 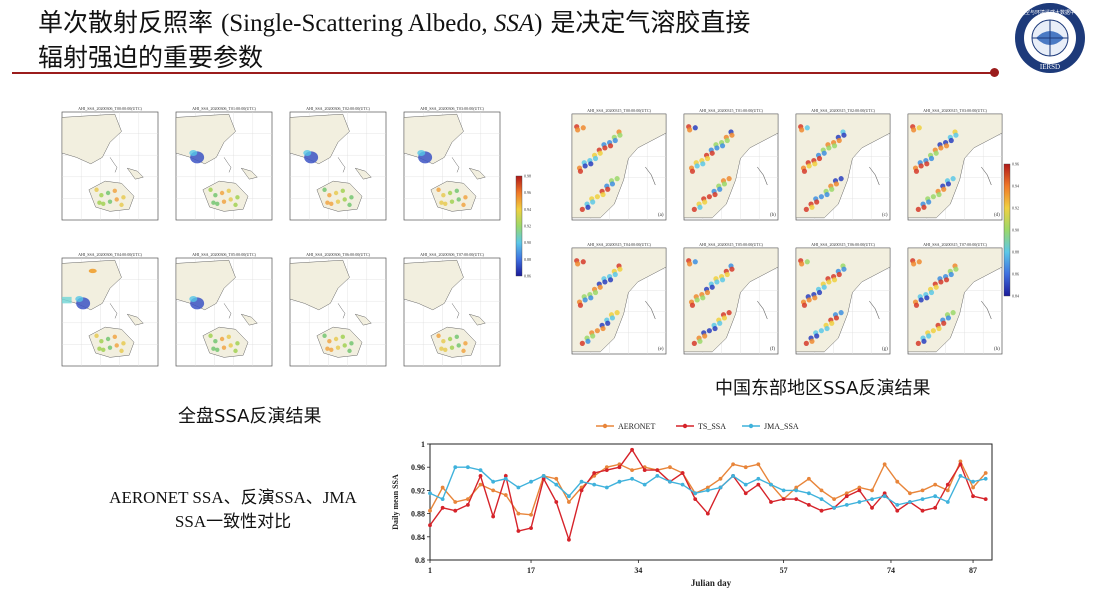 I want to click on y-tick-label: 0.92, so click(x=418, y=490).